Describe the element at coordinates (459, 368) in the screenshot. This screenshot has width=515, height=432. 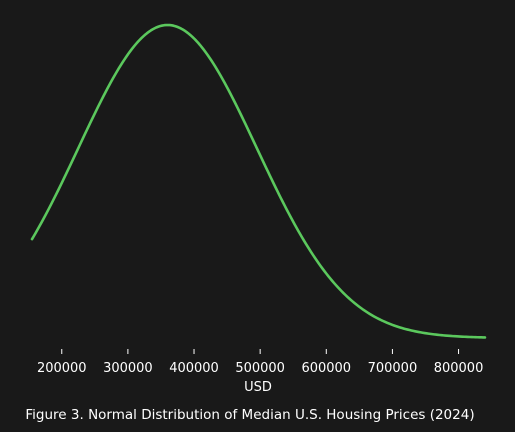
I see `x-tick-label: 800000` at that location.